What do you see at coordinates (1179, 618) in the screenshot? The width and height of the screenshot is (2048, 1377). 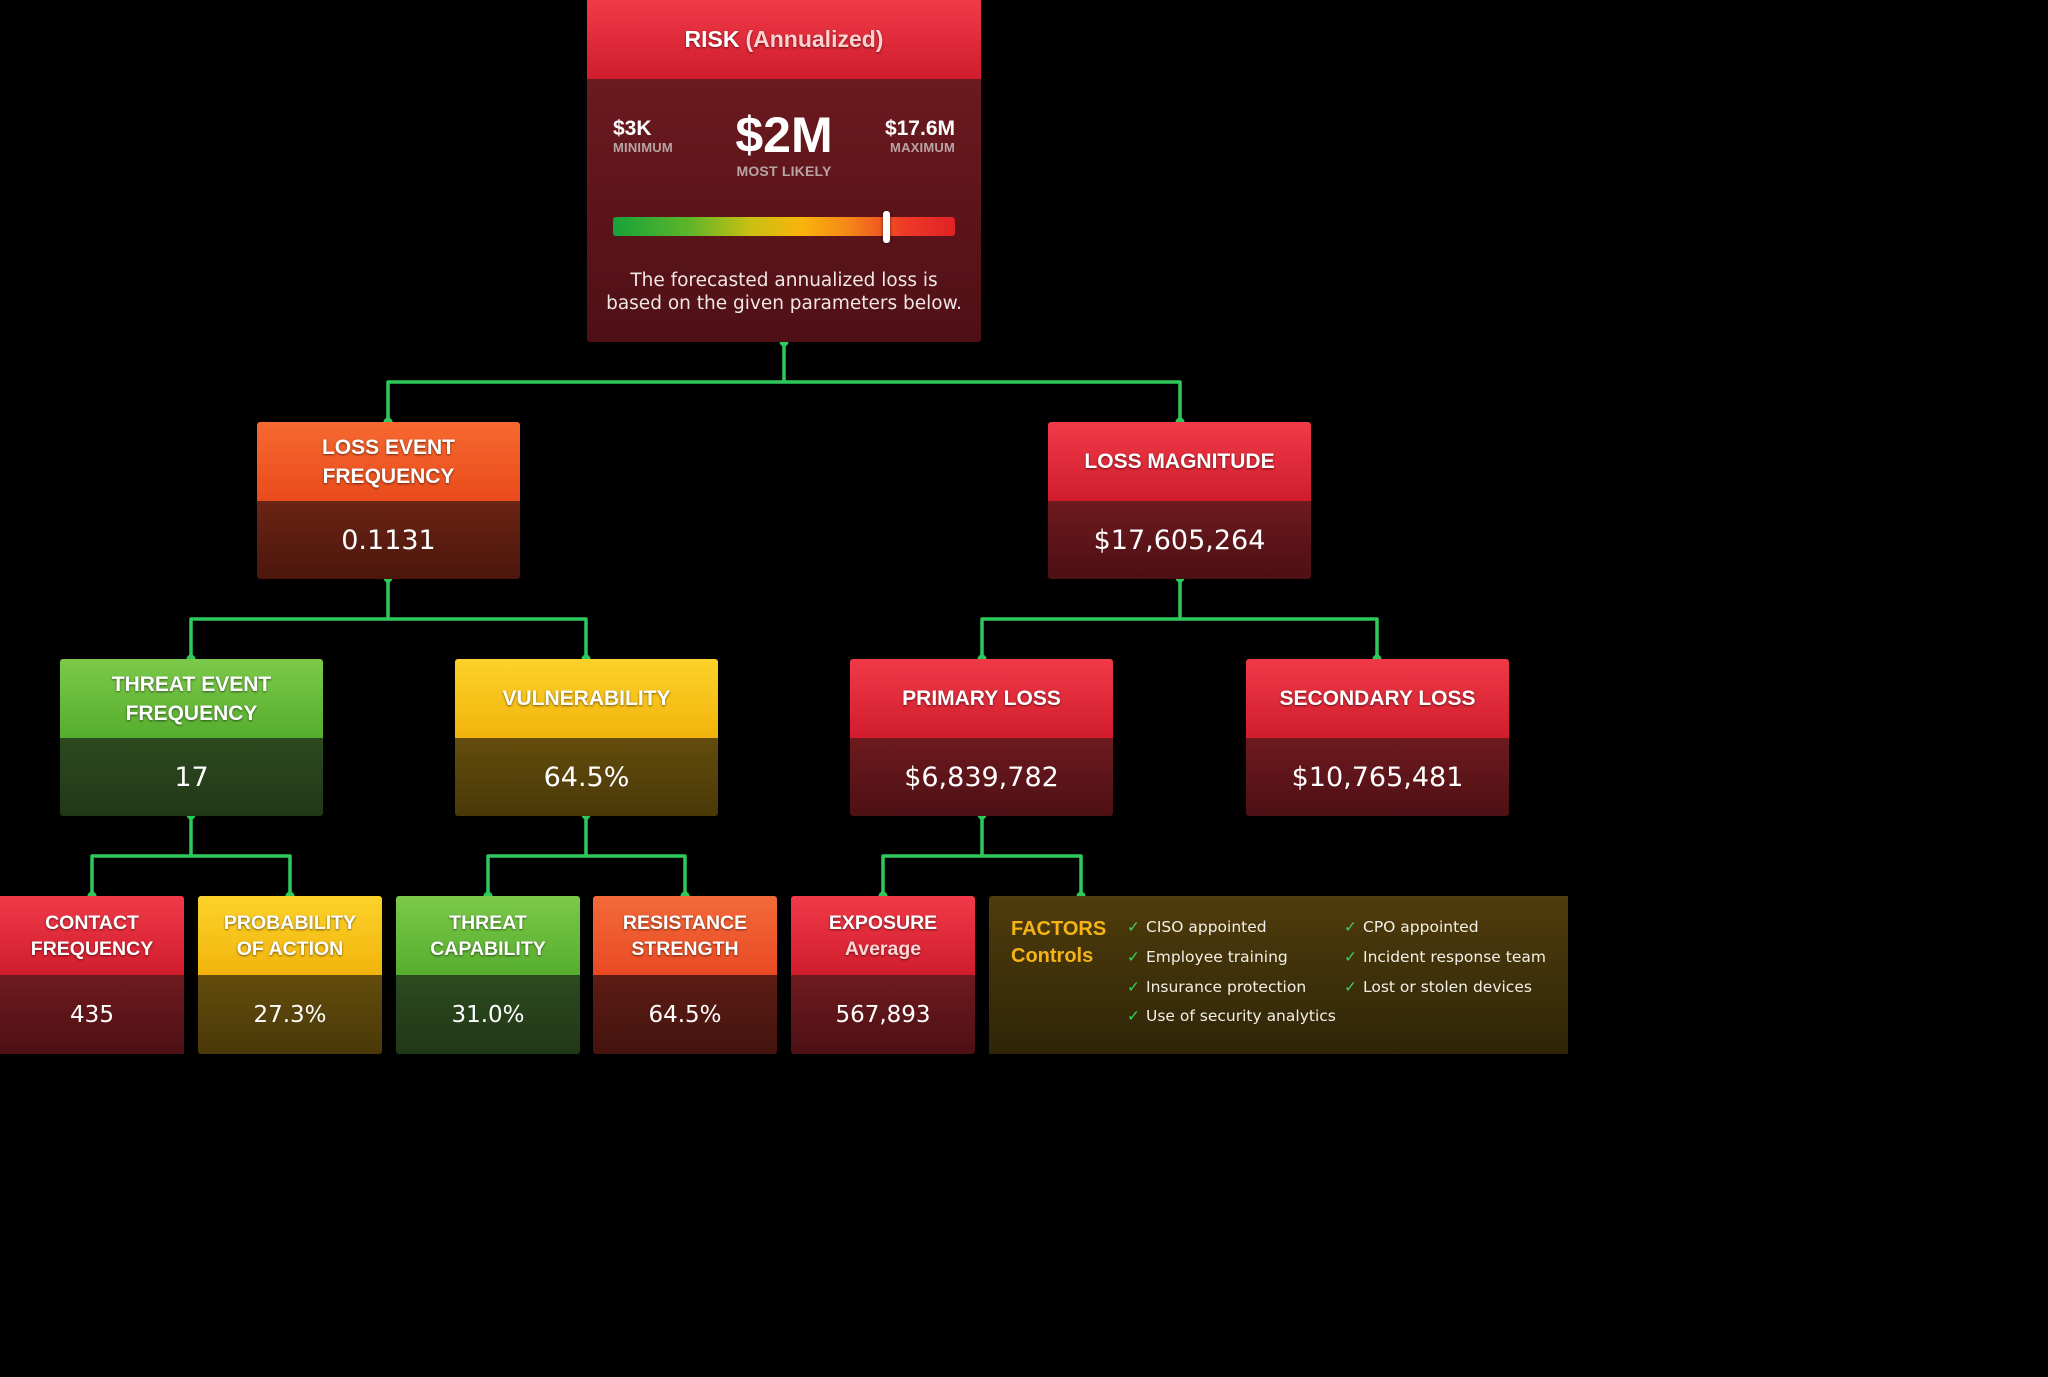 I see `connector-lm` at bounding box center [1179, 618].